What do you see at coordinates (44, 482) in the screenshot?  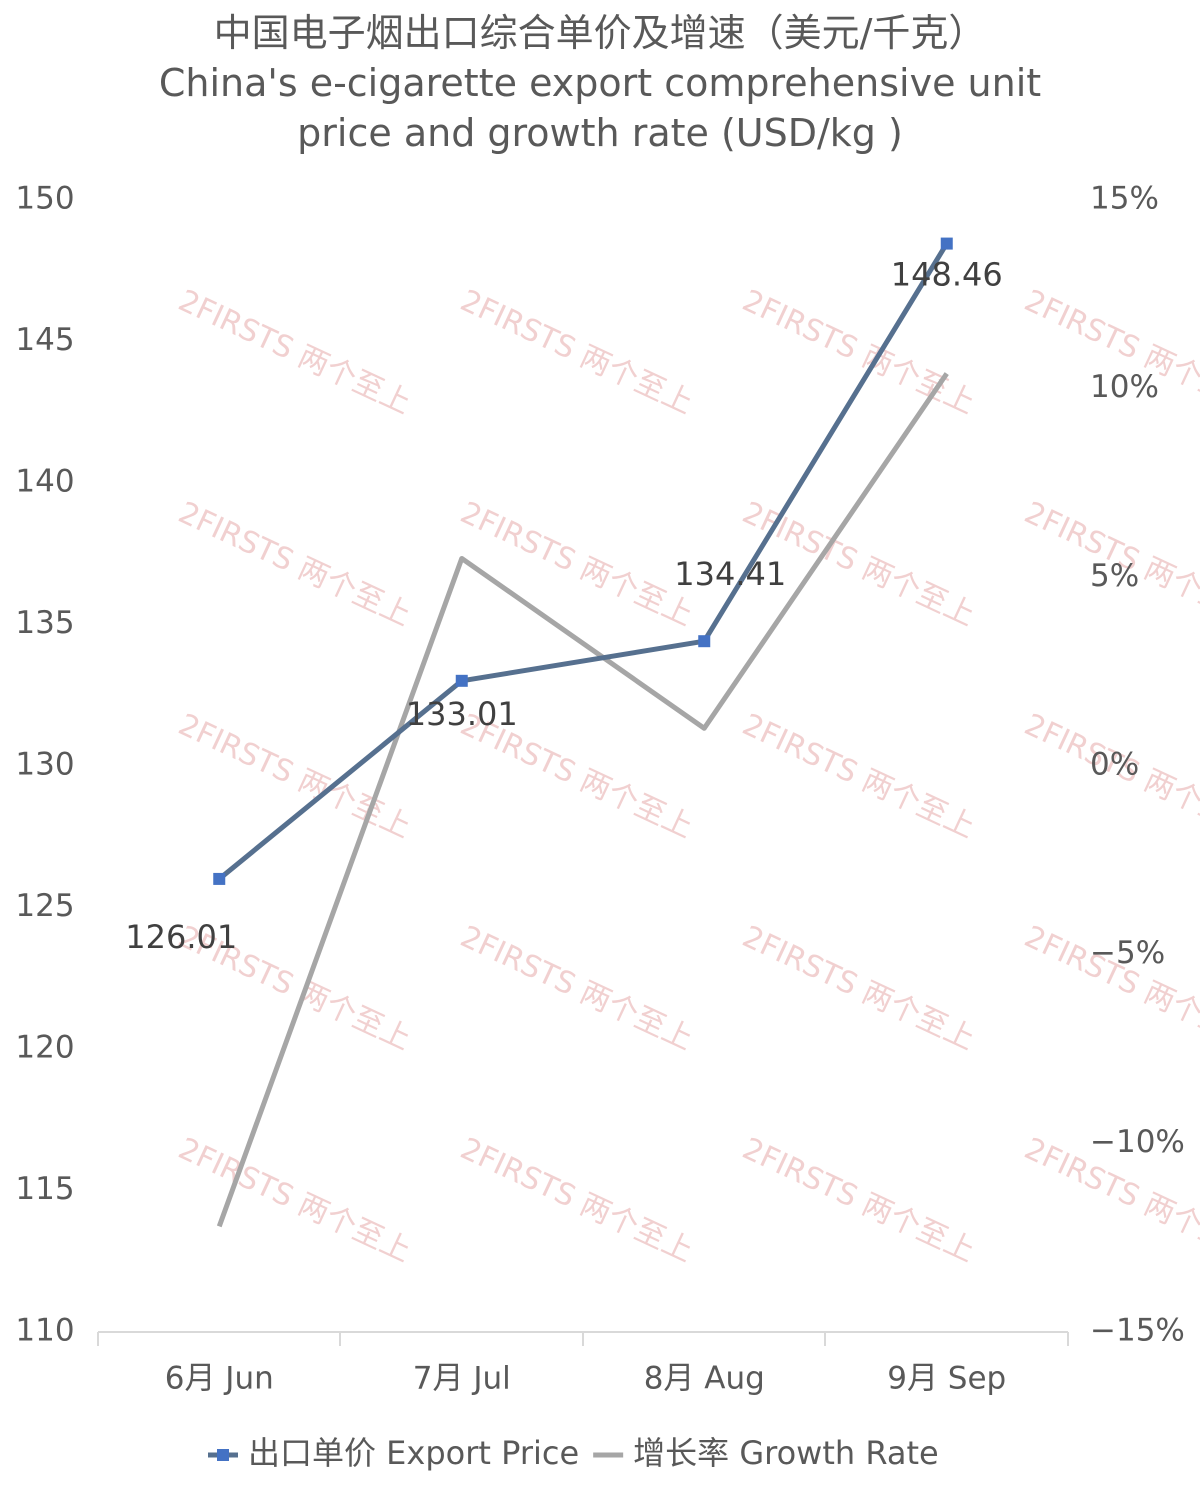 I see `y-tick-label: 140` at bounding box center [44, 482].